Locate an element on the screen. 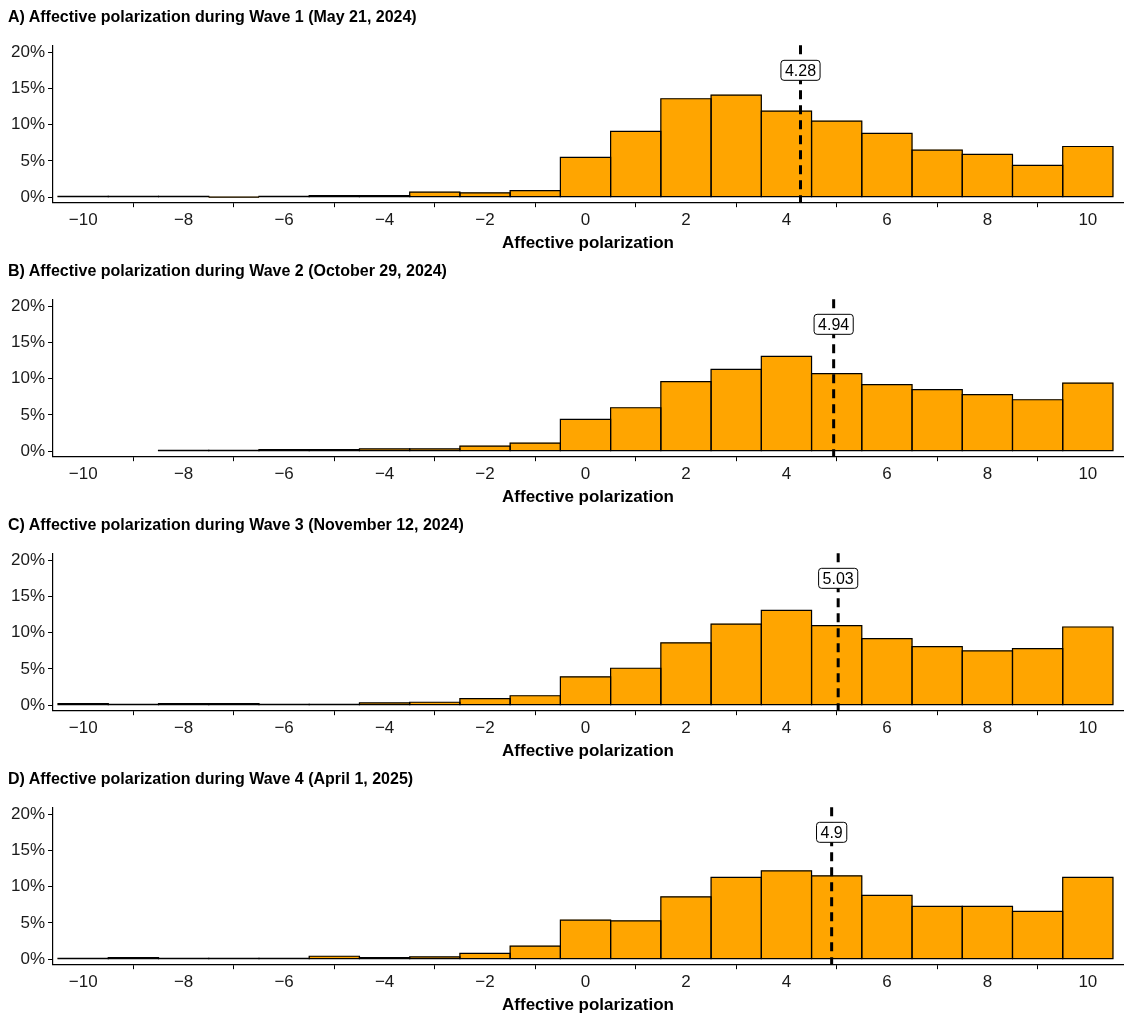 The height and width of the screenshot is (1034, 1135). chart-title: A) Affective polarization during Wave 1 (May 21, 2024) is located at coordinates (213, 17).